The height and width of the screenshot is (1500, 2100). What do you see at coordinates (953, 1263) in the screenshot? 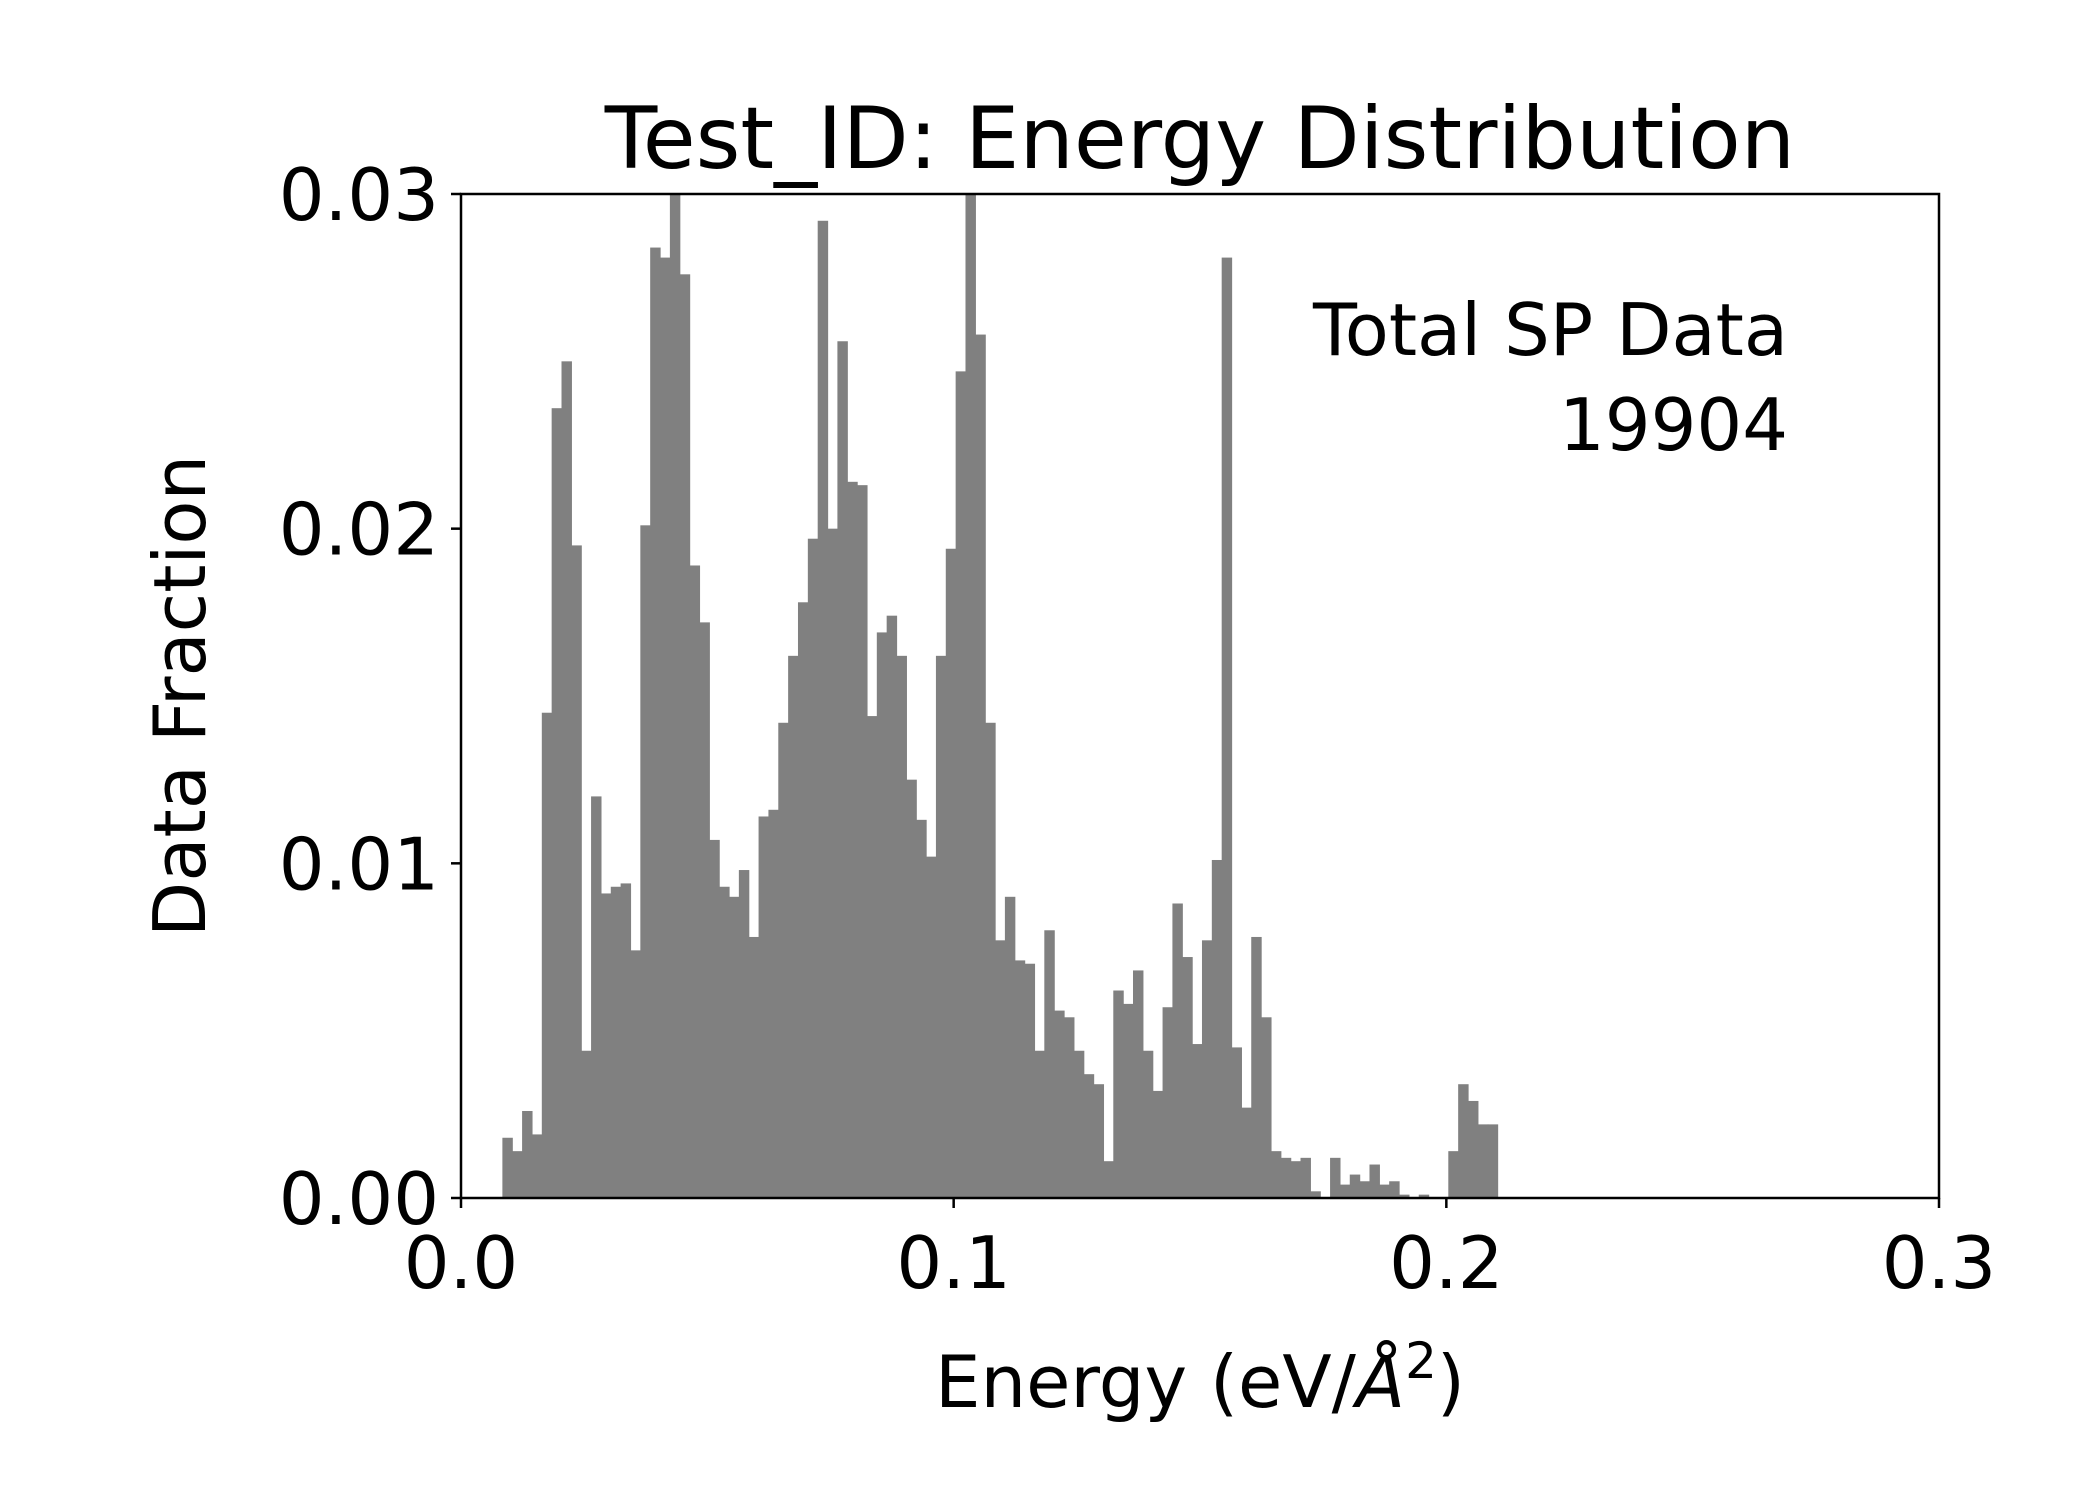
I see `x-tick-label: 0.1` at bounding box center [953, 1263].